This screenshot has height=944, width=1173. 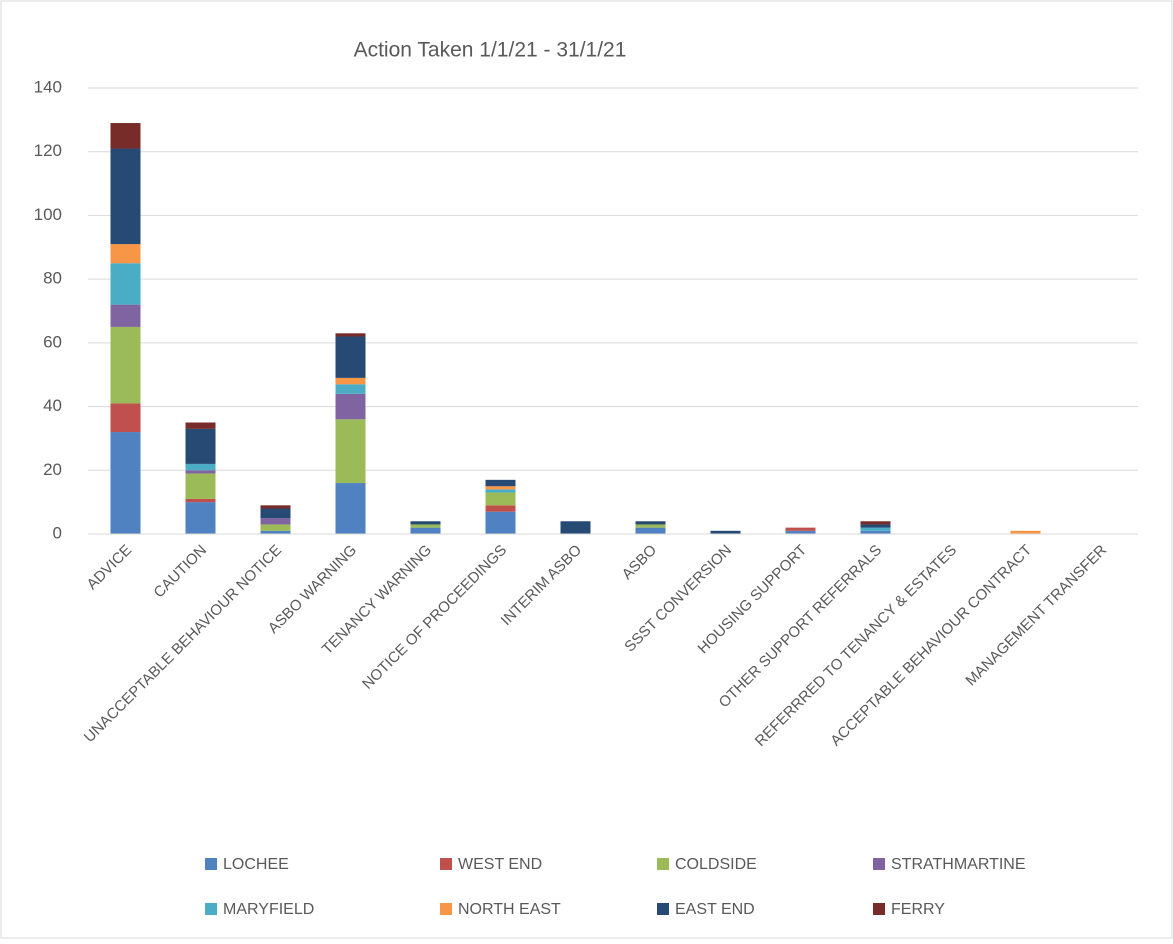 I want to click on legend-label: LOCHEE, so click(x=256, y=864).